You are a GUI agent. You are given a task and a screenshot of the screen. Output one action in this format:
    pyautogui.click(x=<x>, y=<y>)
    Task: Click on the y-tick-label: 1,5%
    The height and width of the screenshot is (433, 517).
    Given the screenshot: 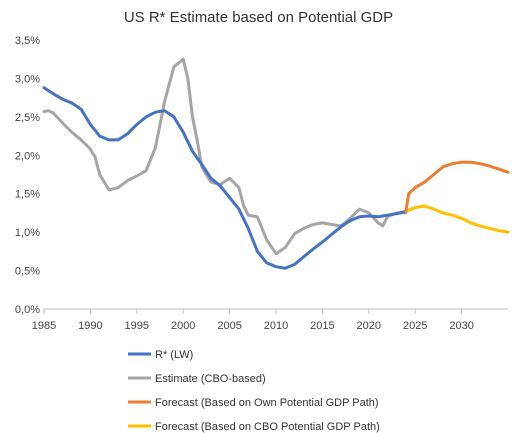 What is the action you would take?
    pyautogui.click(x=27, y=195)
    